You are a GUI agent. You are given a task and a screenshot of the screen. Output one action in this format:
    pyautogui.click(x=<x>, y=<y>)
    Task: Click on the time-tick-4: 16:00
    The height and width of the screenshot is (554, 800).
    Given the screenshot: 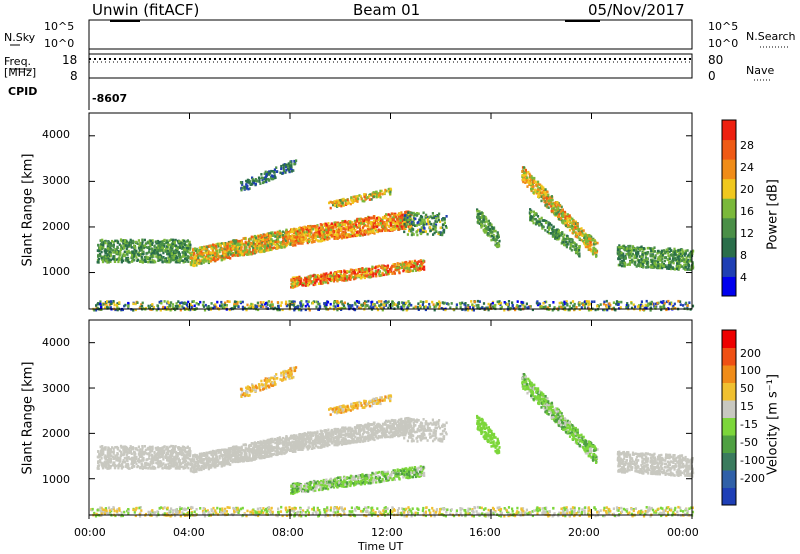 What is the action you would take?
    pyautogui.click(x=485, y=532)
    